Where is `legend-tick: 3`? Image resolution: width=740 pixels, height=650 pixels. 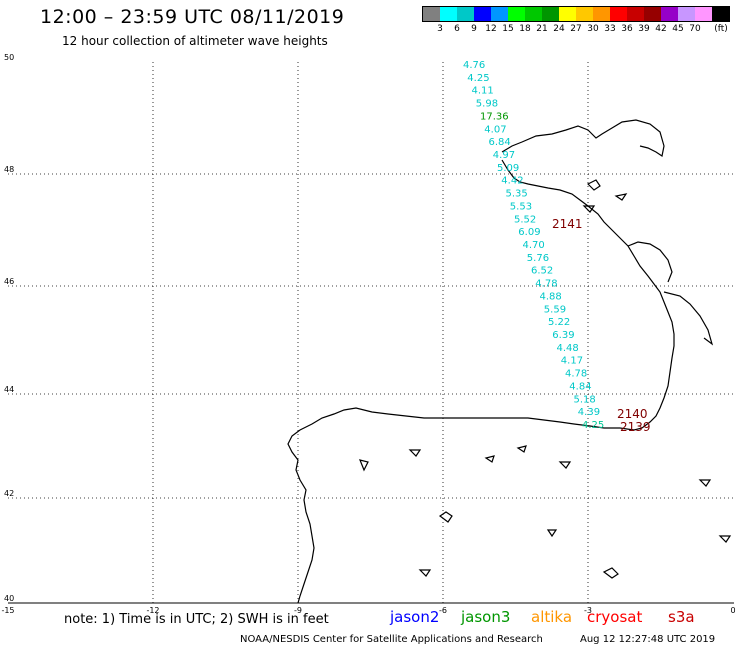
legend-tick: 3 is located at coordinates (440, 29).